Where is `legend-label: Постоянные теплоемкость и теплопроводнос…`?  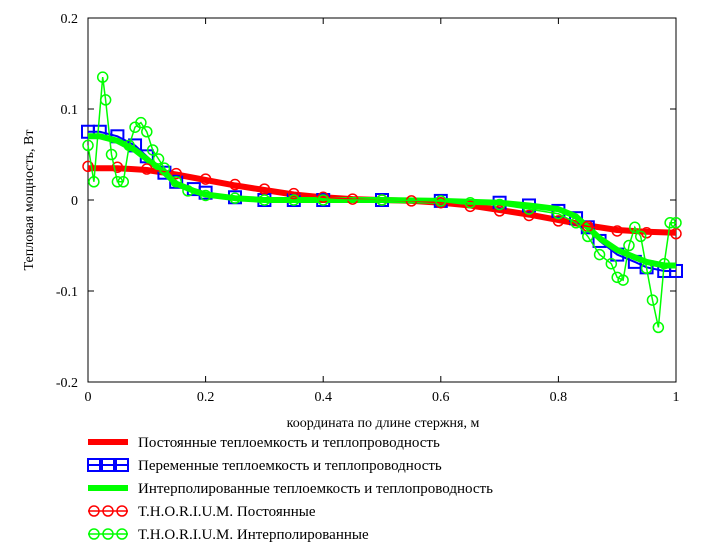
legend-label: Постоянные теплоемкость и теплопроводнос… is located at coordinates (289, 443).